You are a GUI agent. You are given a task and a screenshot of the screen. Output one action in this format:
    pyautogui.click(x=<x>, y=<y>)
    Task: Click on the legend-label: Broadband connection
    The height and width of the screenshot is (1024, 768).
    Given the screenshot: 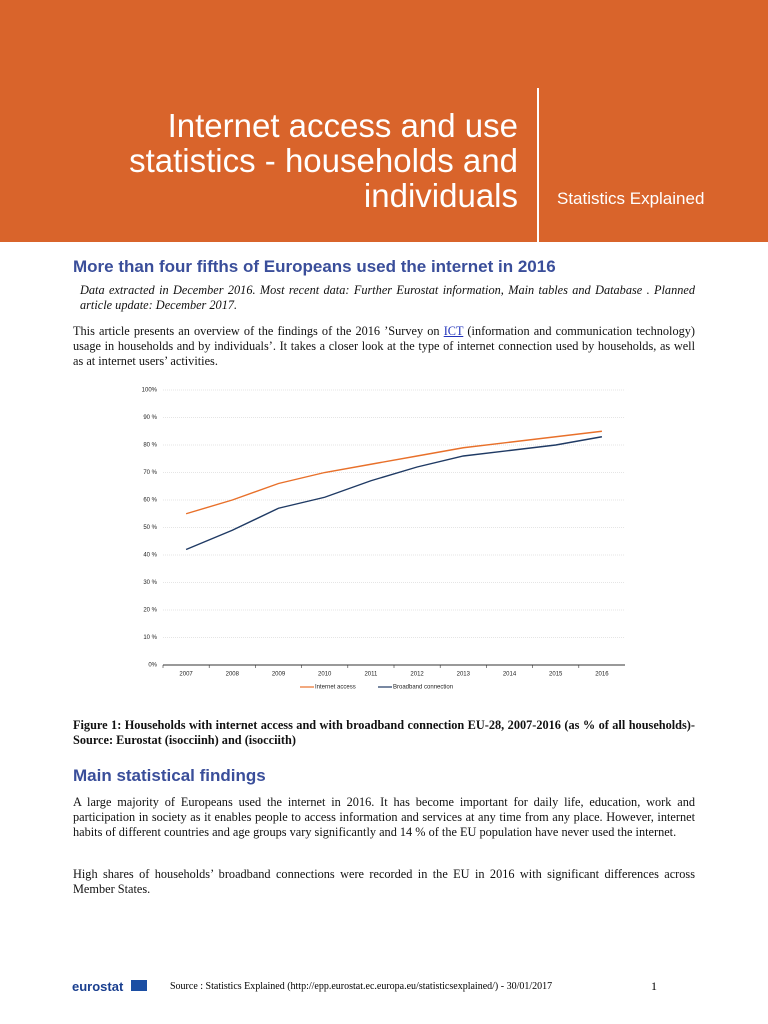 What is the action you would take?
    pyautogui.click(x=423, y=688)
    